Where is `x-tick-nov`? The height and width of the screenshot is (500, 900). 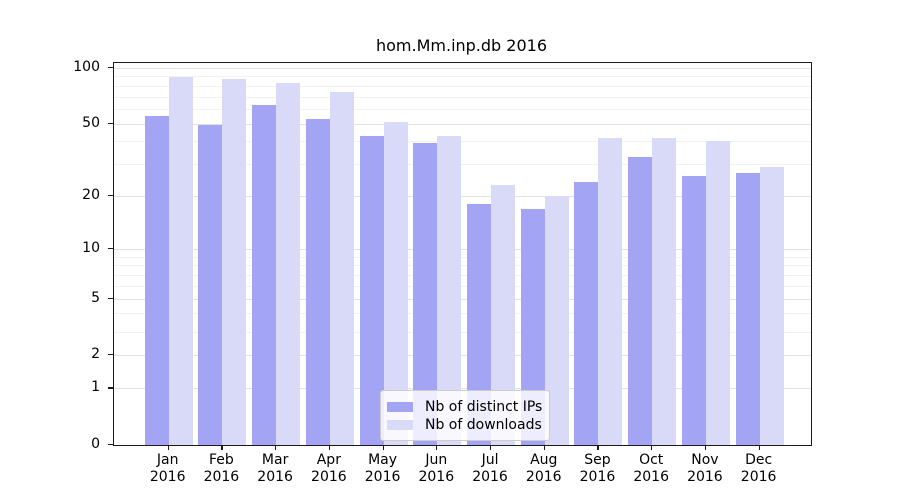
x-tick-nov is located at coordinates (705, 447).